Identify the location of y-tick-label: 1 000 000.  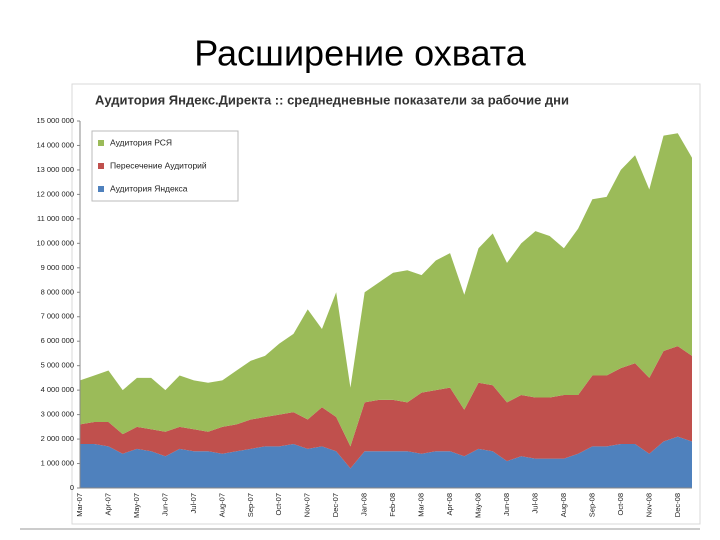
(57, 463).